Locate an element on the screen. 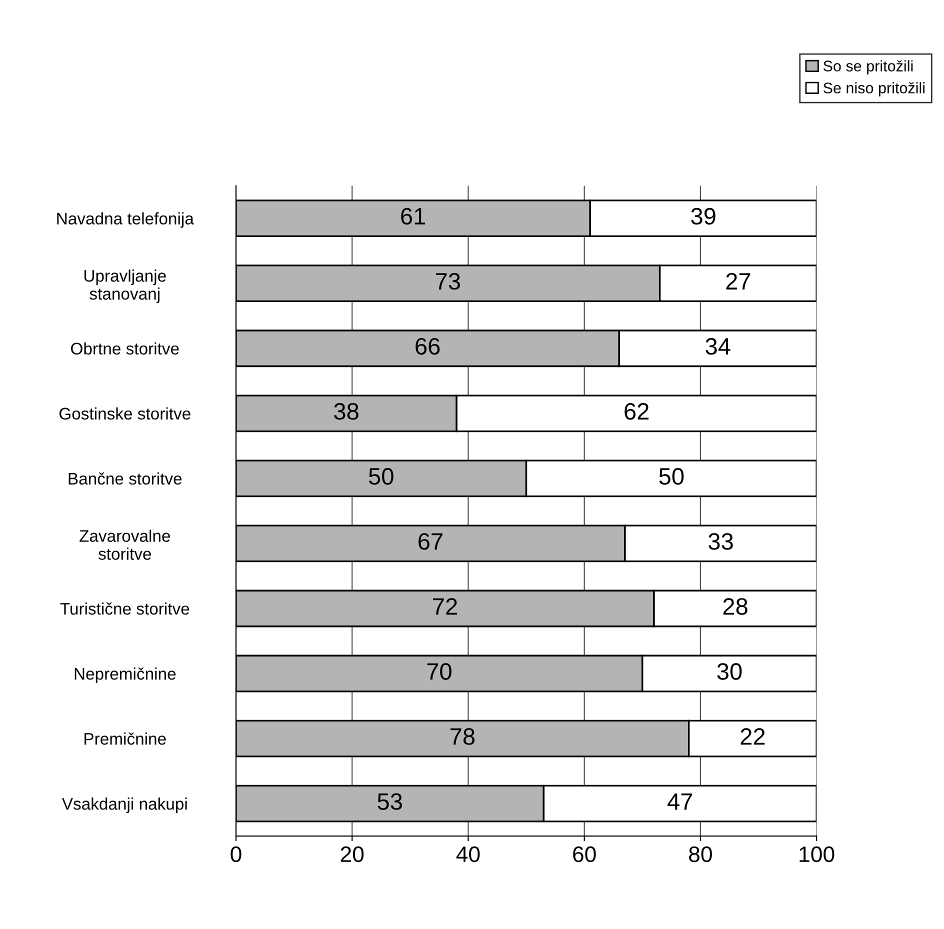  y-tick-label: Upravljanje stanovanj is located at coordinates (125, 287).